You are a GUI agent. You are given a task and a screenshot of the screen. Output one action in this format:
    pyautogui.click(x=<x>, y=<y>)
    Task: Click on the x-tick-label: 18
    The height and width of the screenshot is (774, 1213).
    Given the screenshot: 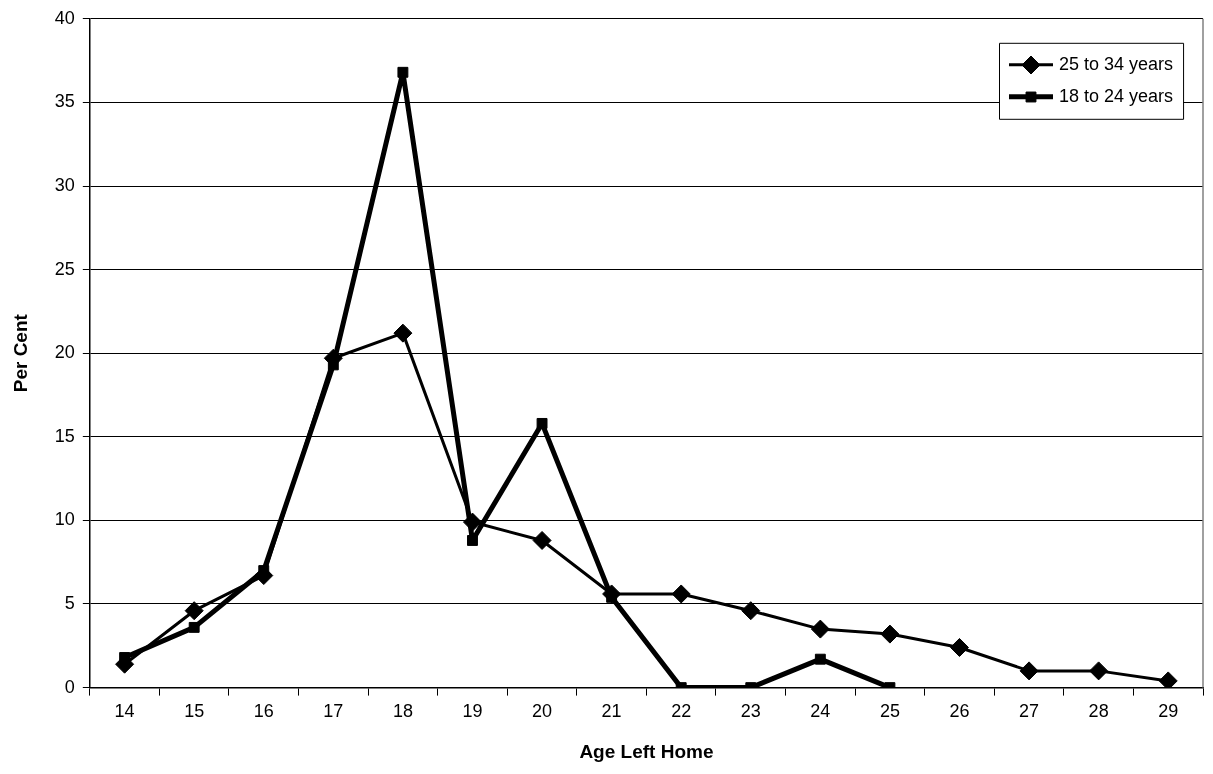 What is the action you would take?
    pyautogui.click(x=402, y=711)
    